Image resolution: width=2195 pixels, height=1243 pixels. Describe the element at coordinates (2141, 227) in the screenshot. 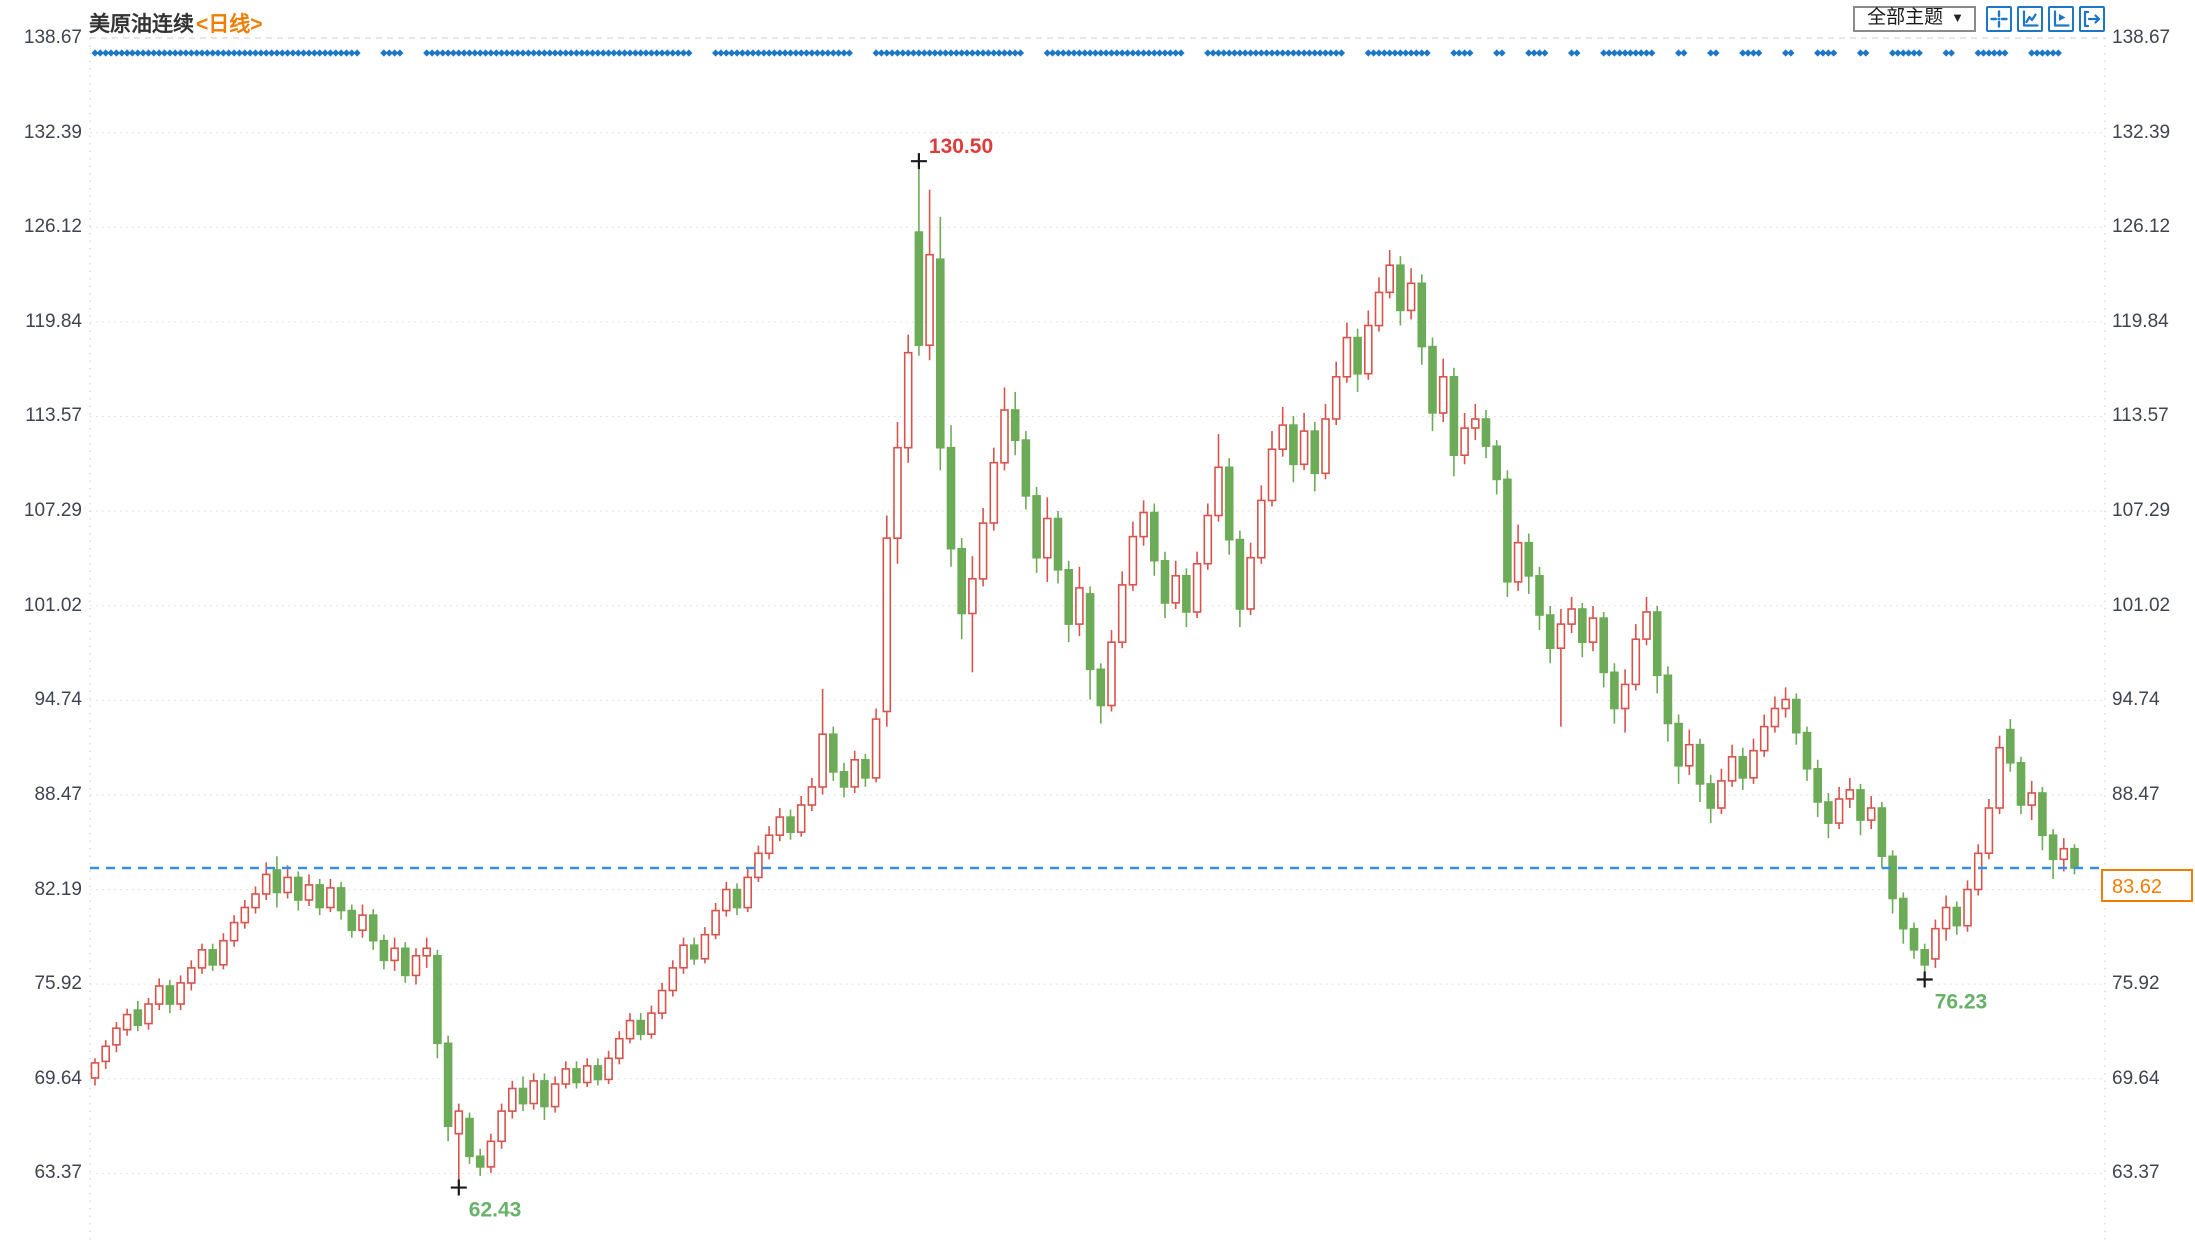

I see `right-axis-tick: 126.12` at that location.